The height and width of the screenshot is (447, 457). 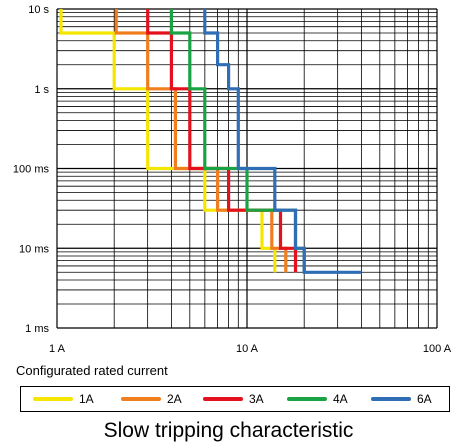 I want to click on legend-label: 3A, so click(x=256, y=399).